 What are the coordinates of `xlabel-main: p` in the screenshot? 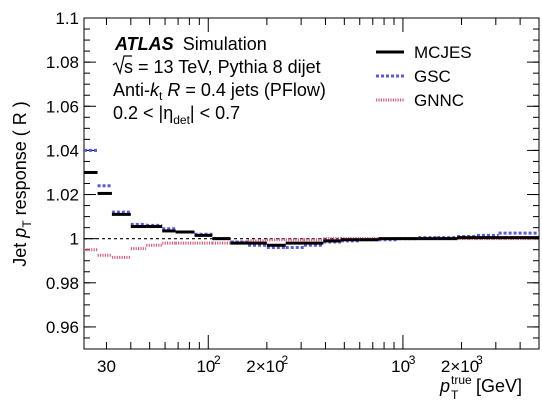 It's located at (444, 386).